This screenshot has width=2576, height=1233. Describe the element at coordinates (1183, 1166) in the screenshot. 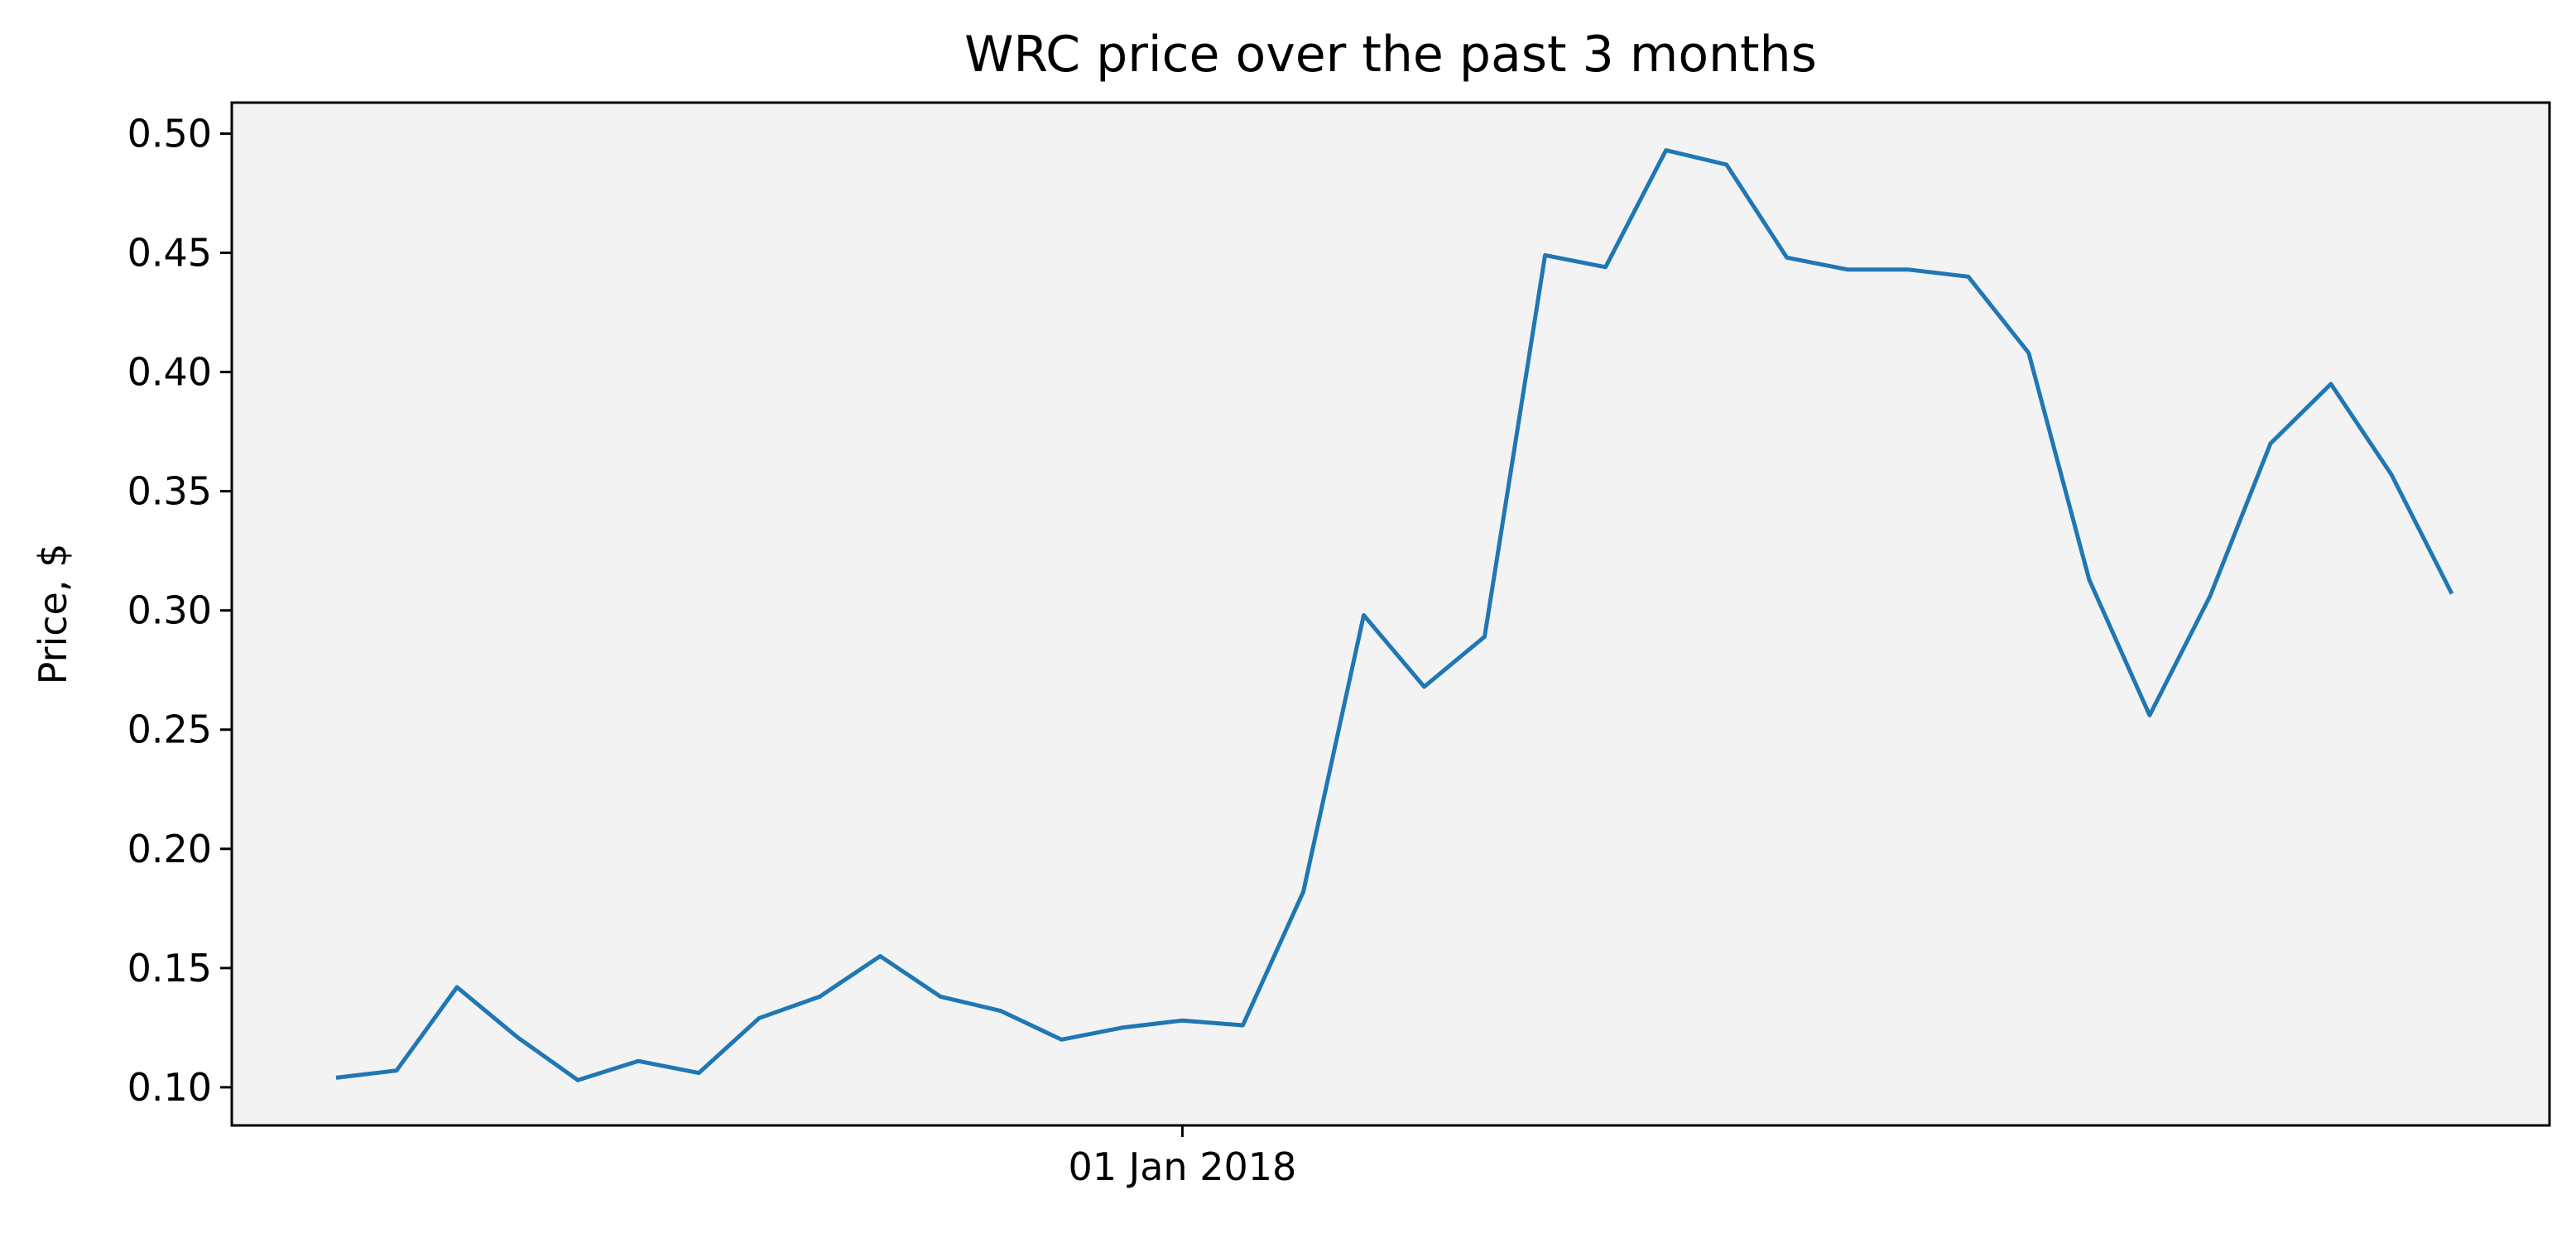

I see `x-tick-label: 01 Jan 2018` at that location.